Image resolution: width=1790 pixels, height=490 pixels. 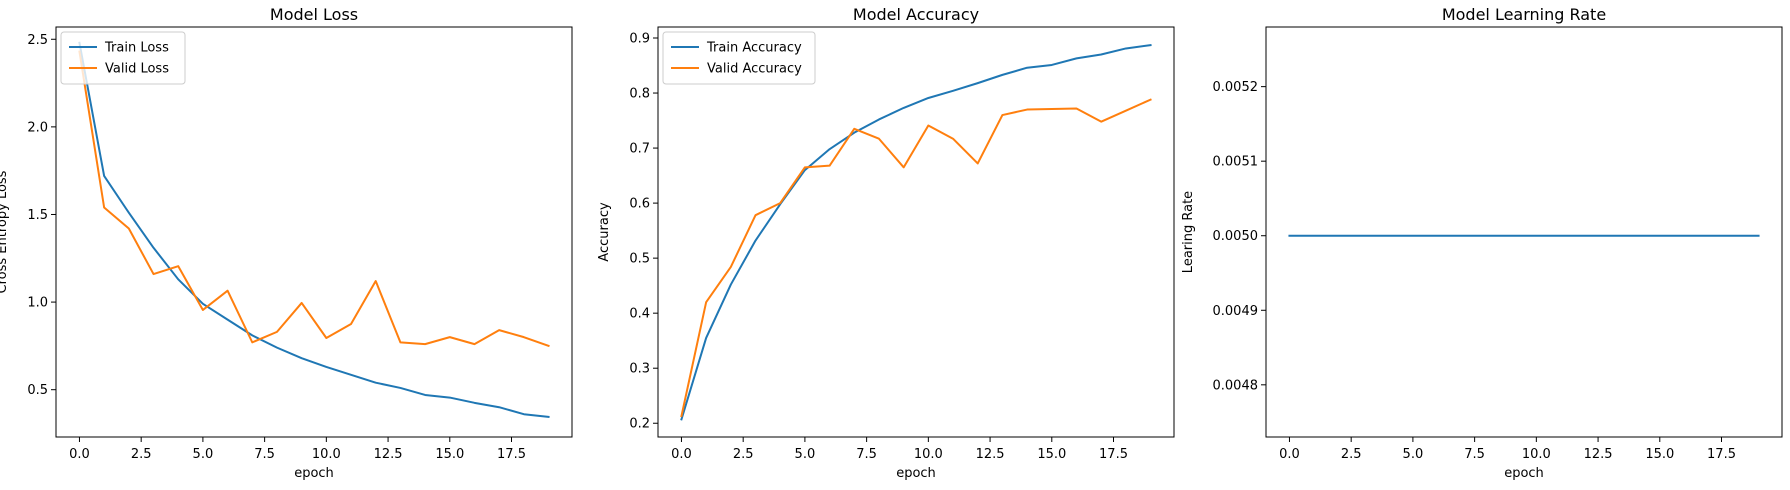 What do you see at coordinates (5, 231) in the screenshot?
I see `y-axis-label: Cross Entropy Loss` at bounding box center [5, 231].